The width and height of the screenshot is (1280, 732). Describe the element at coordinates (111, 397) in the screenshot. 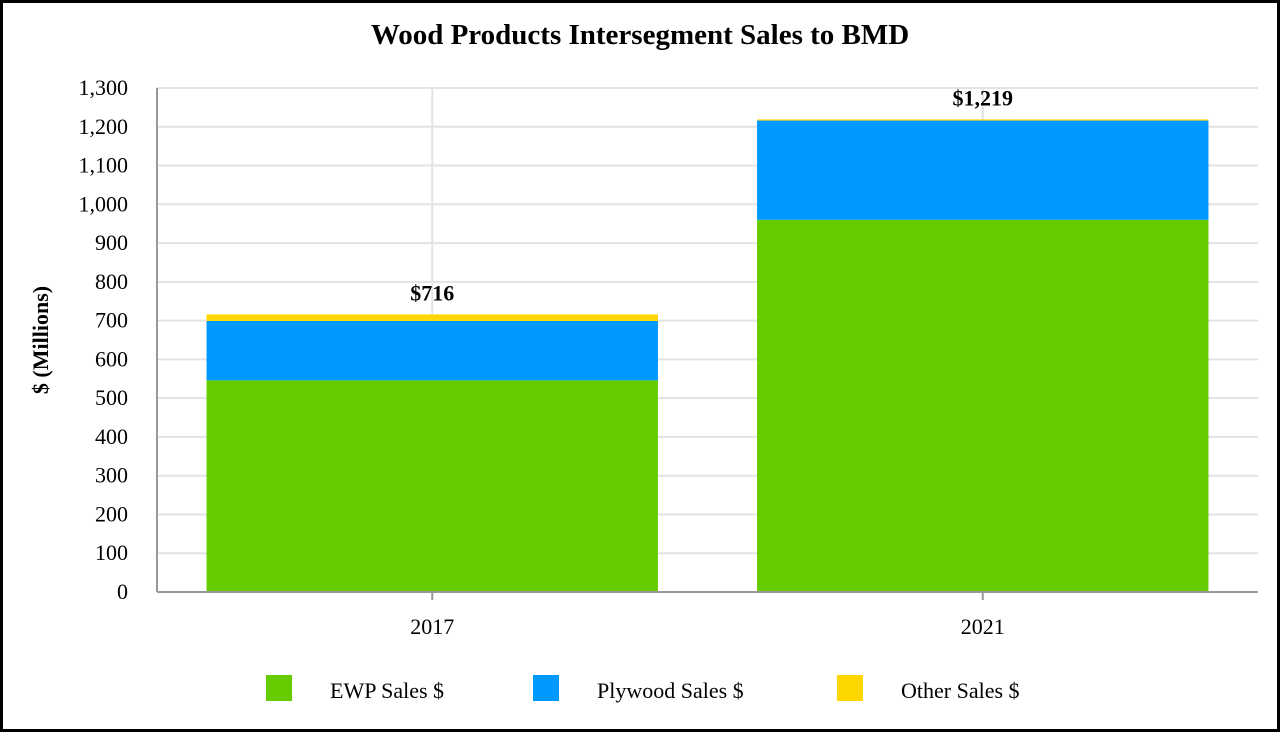

I see `y-tick-label: 500` at that location.